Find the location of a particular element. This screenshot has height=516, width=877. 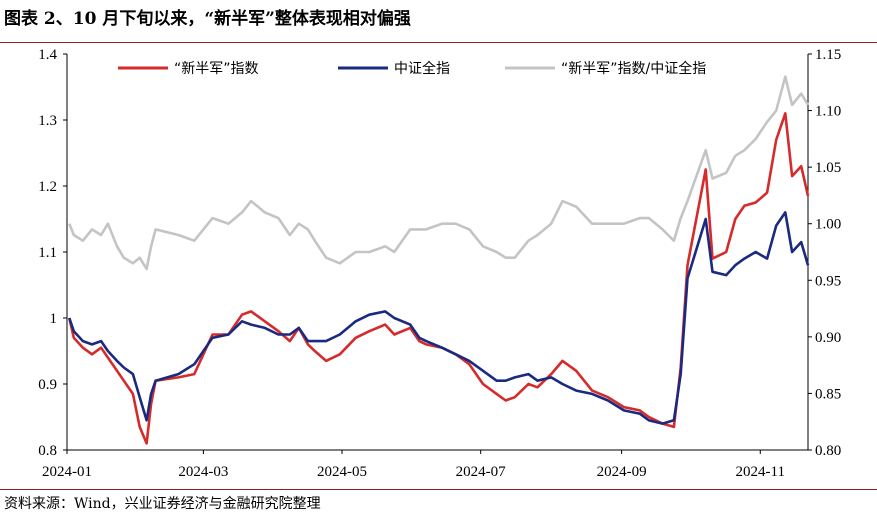

y-left-tick-label: 1 is located at coordinates (54, 319).